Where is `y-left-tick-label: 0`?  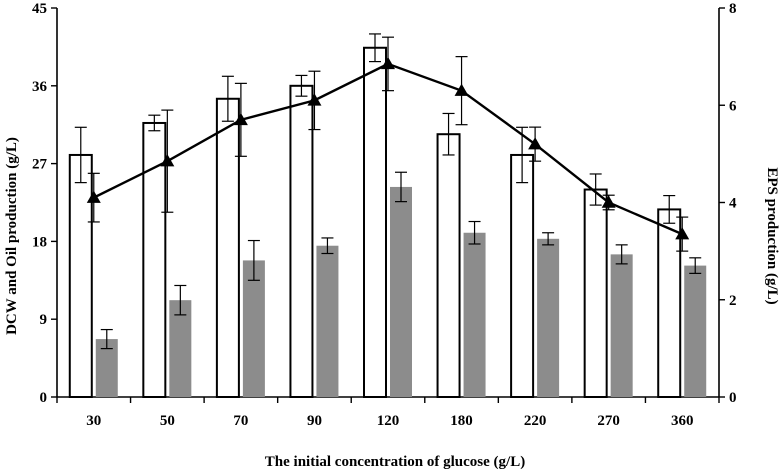 y-left-tick-label: 0 is located at coordinates (44, 398).